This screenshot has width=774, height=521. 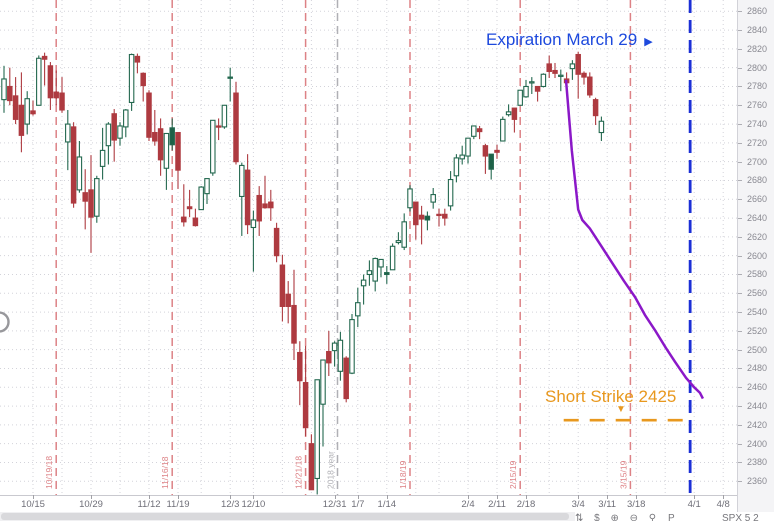 I want to click on symbol-label: SPX 5 2, so click(x=740, y=517).